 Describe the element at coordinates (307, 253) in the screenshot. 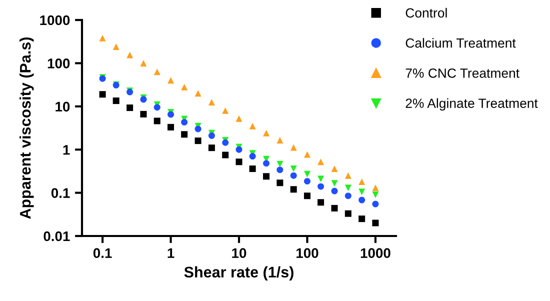

I see `x-tick-label: 100` at that location.